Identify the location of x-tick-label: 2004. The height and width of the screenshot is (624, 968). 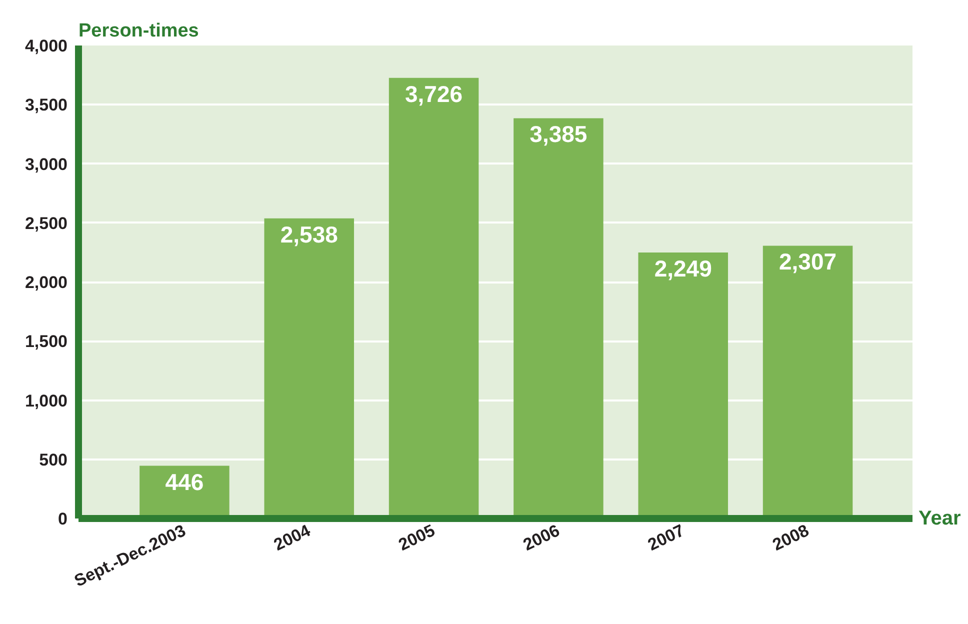
(292, 537).